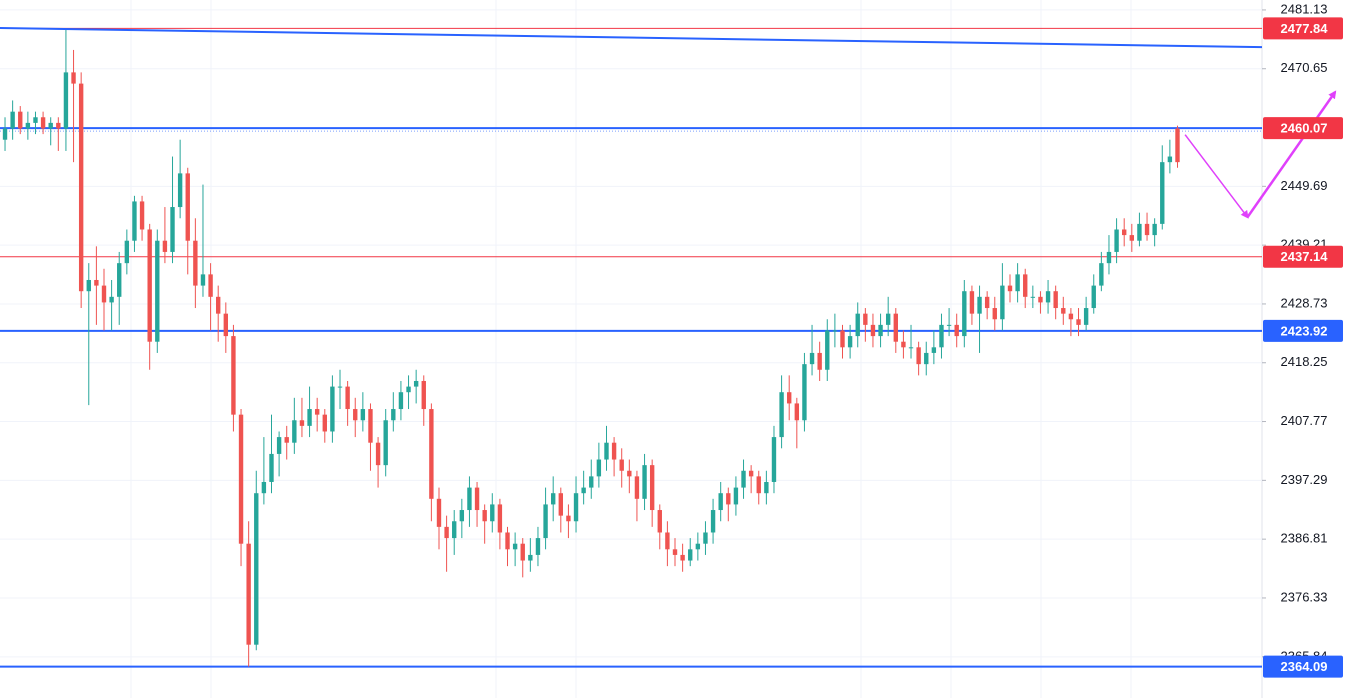  Describe the element at coordinates (1304, 538) in the screenshot. I see `y-tick-label: 2386.81` at that location.